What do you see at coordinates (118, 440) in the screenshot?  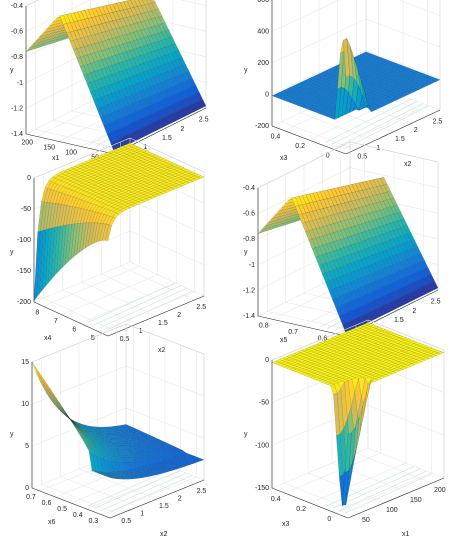 I see `axis-lines` at bounding box center [118, 440].